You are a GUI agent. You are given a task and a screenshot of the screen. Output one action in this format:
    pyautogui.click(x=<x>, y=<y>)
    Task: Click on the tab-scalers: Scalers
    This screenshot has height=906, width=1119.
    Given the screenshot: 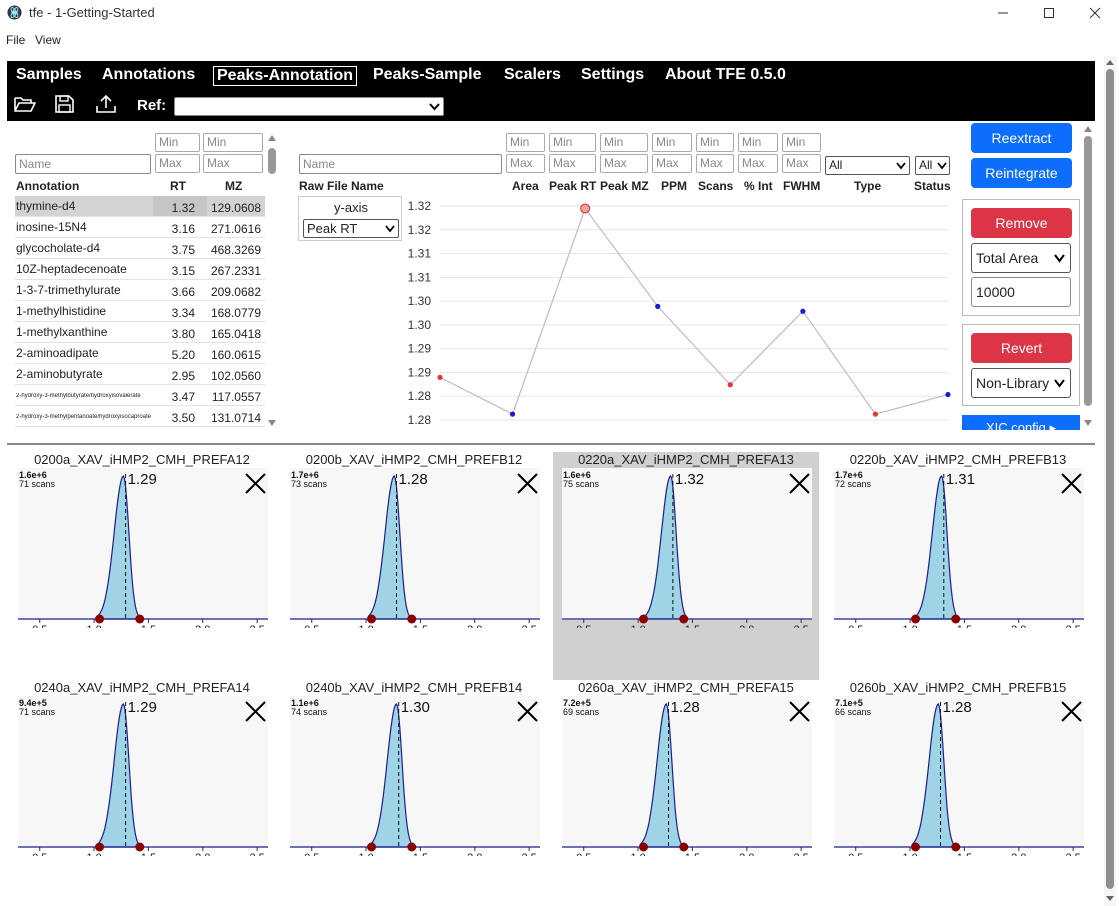 What is the action you would take?
    pyautogui.click(x=532, y=74)
    